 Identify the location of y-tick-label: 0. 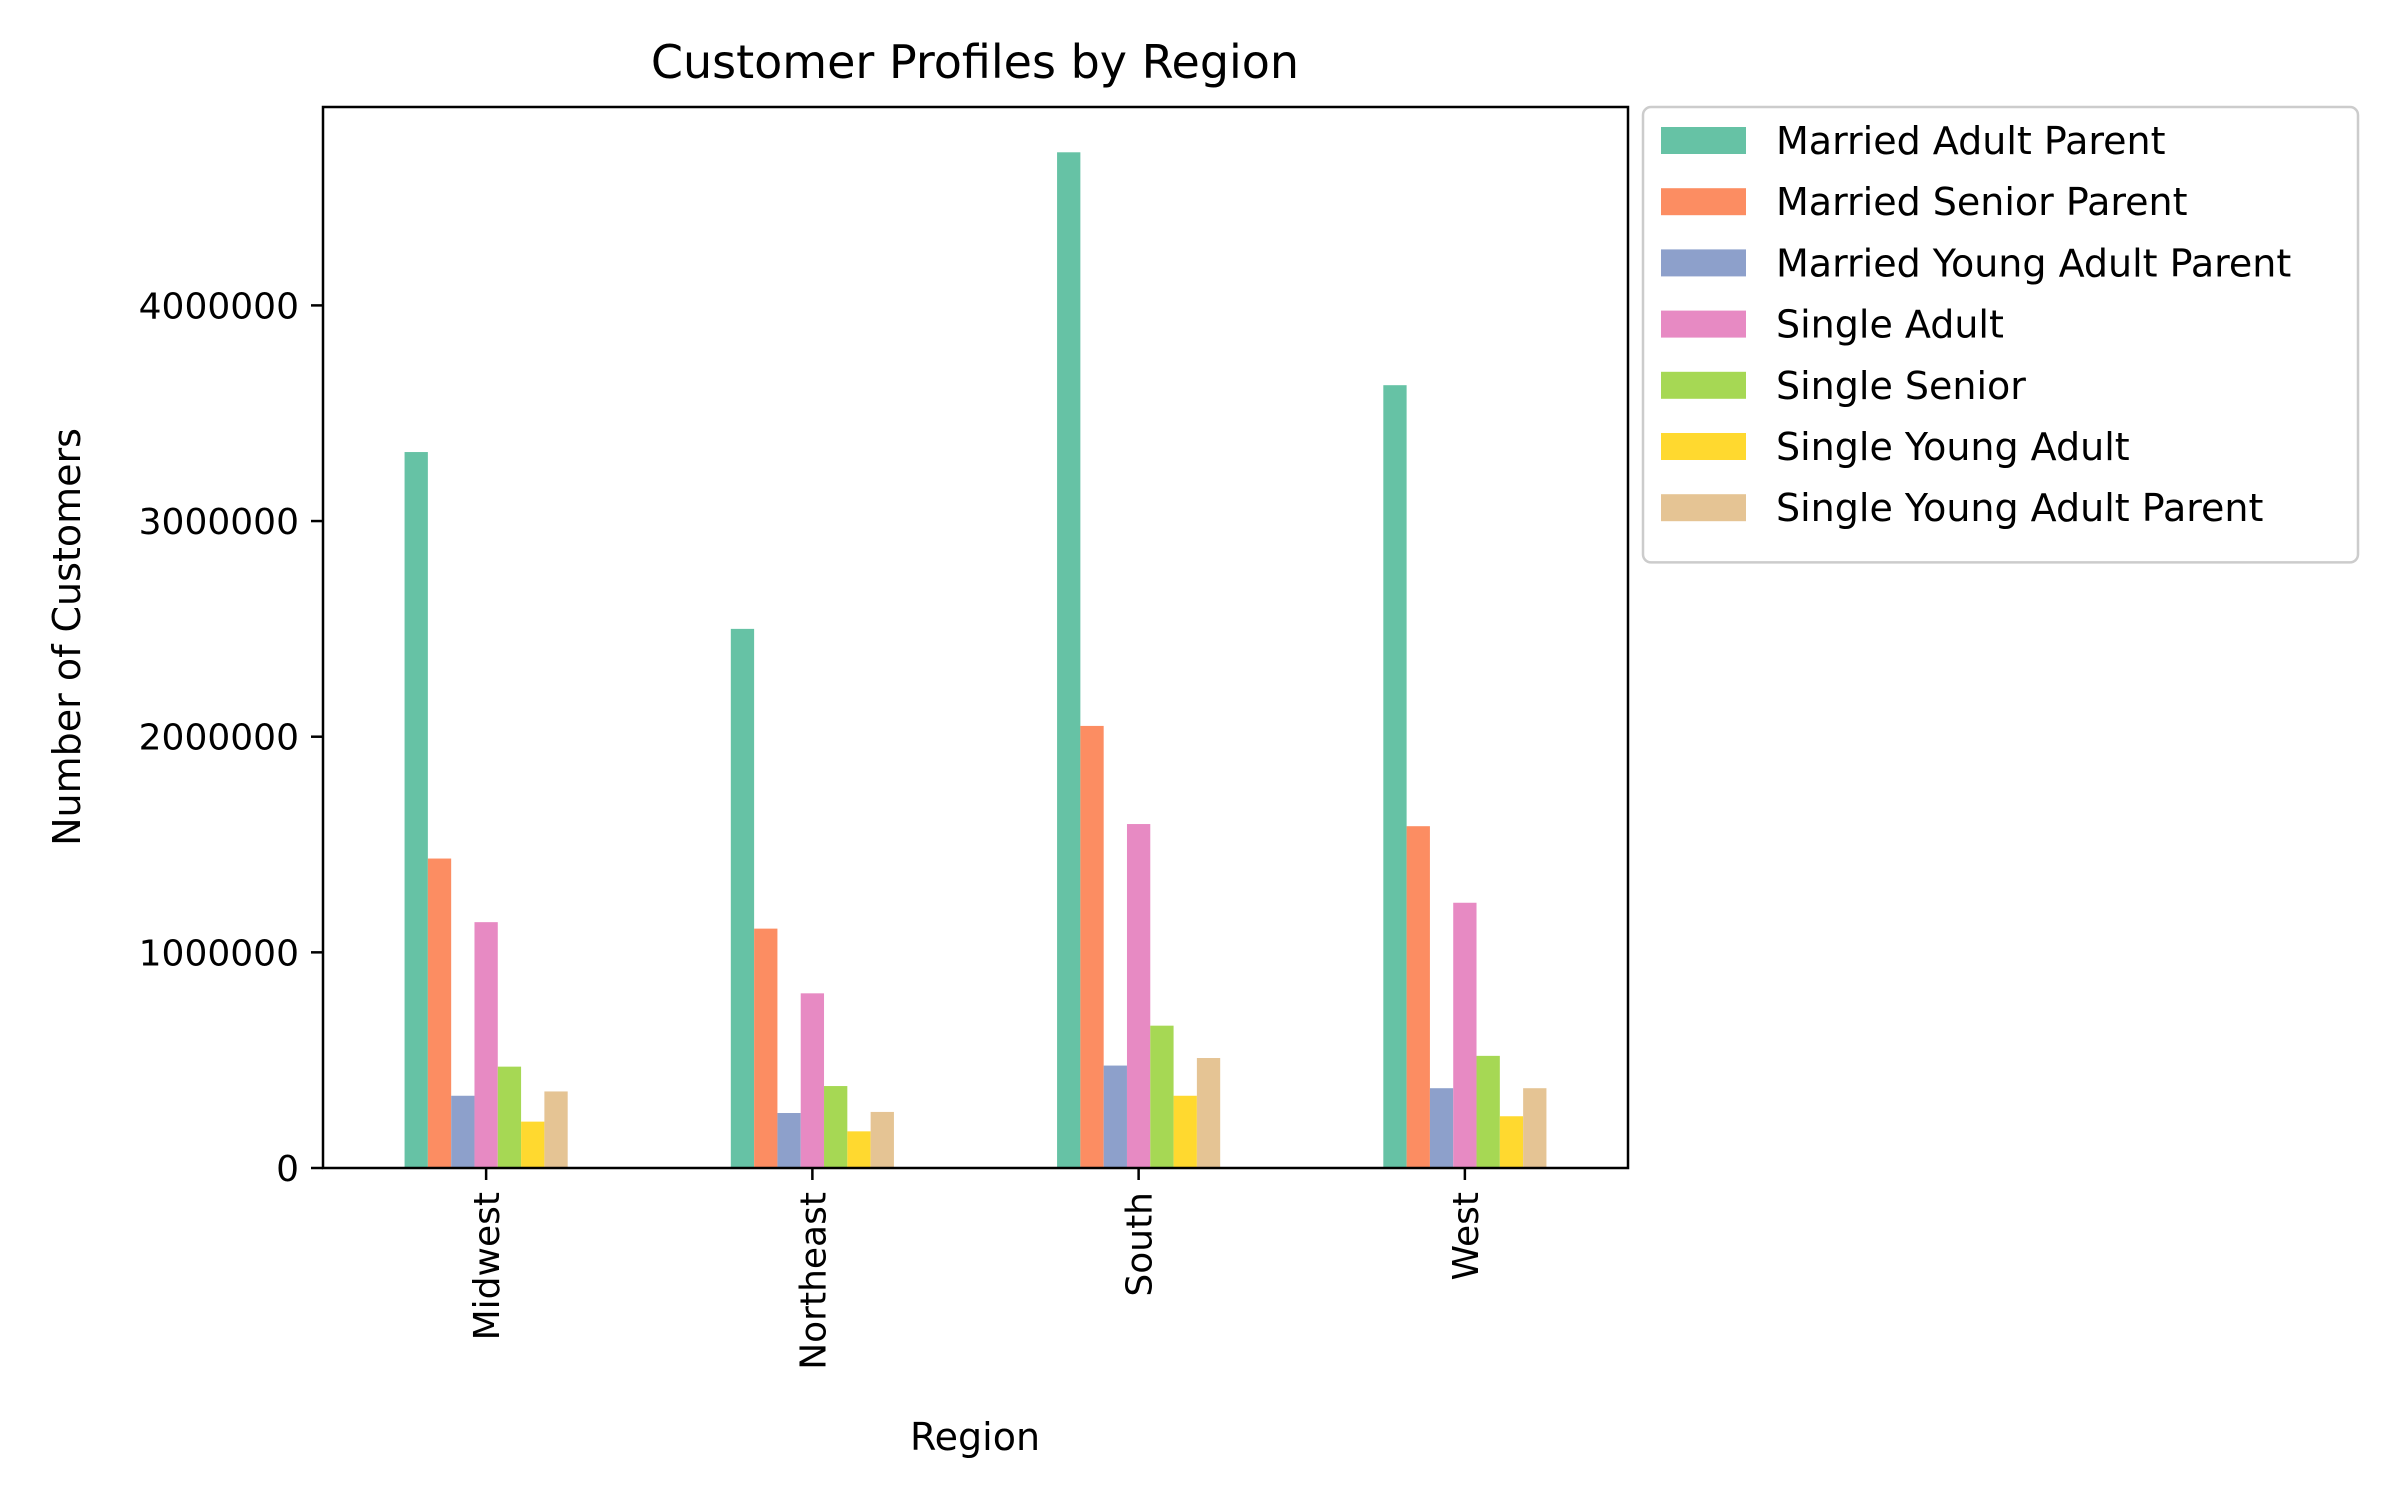
(287, 1169).